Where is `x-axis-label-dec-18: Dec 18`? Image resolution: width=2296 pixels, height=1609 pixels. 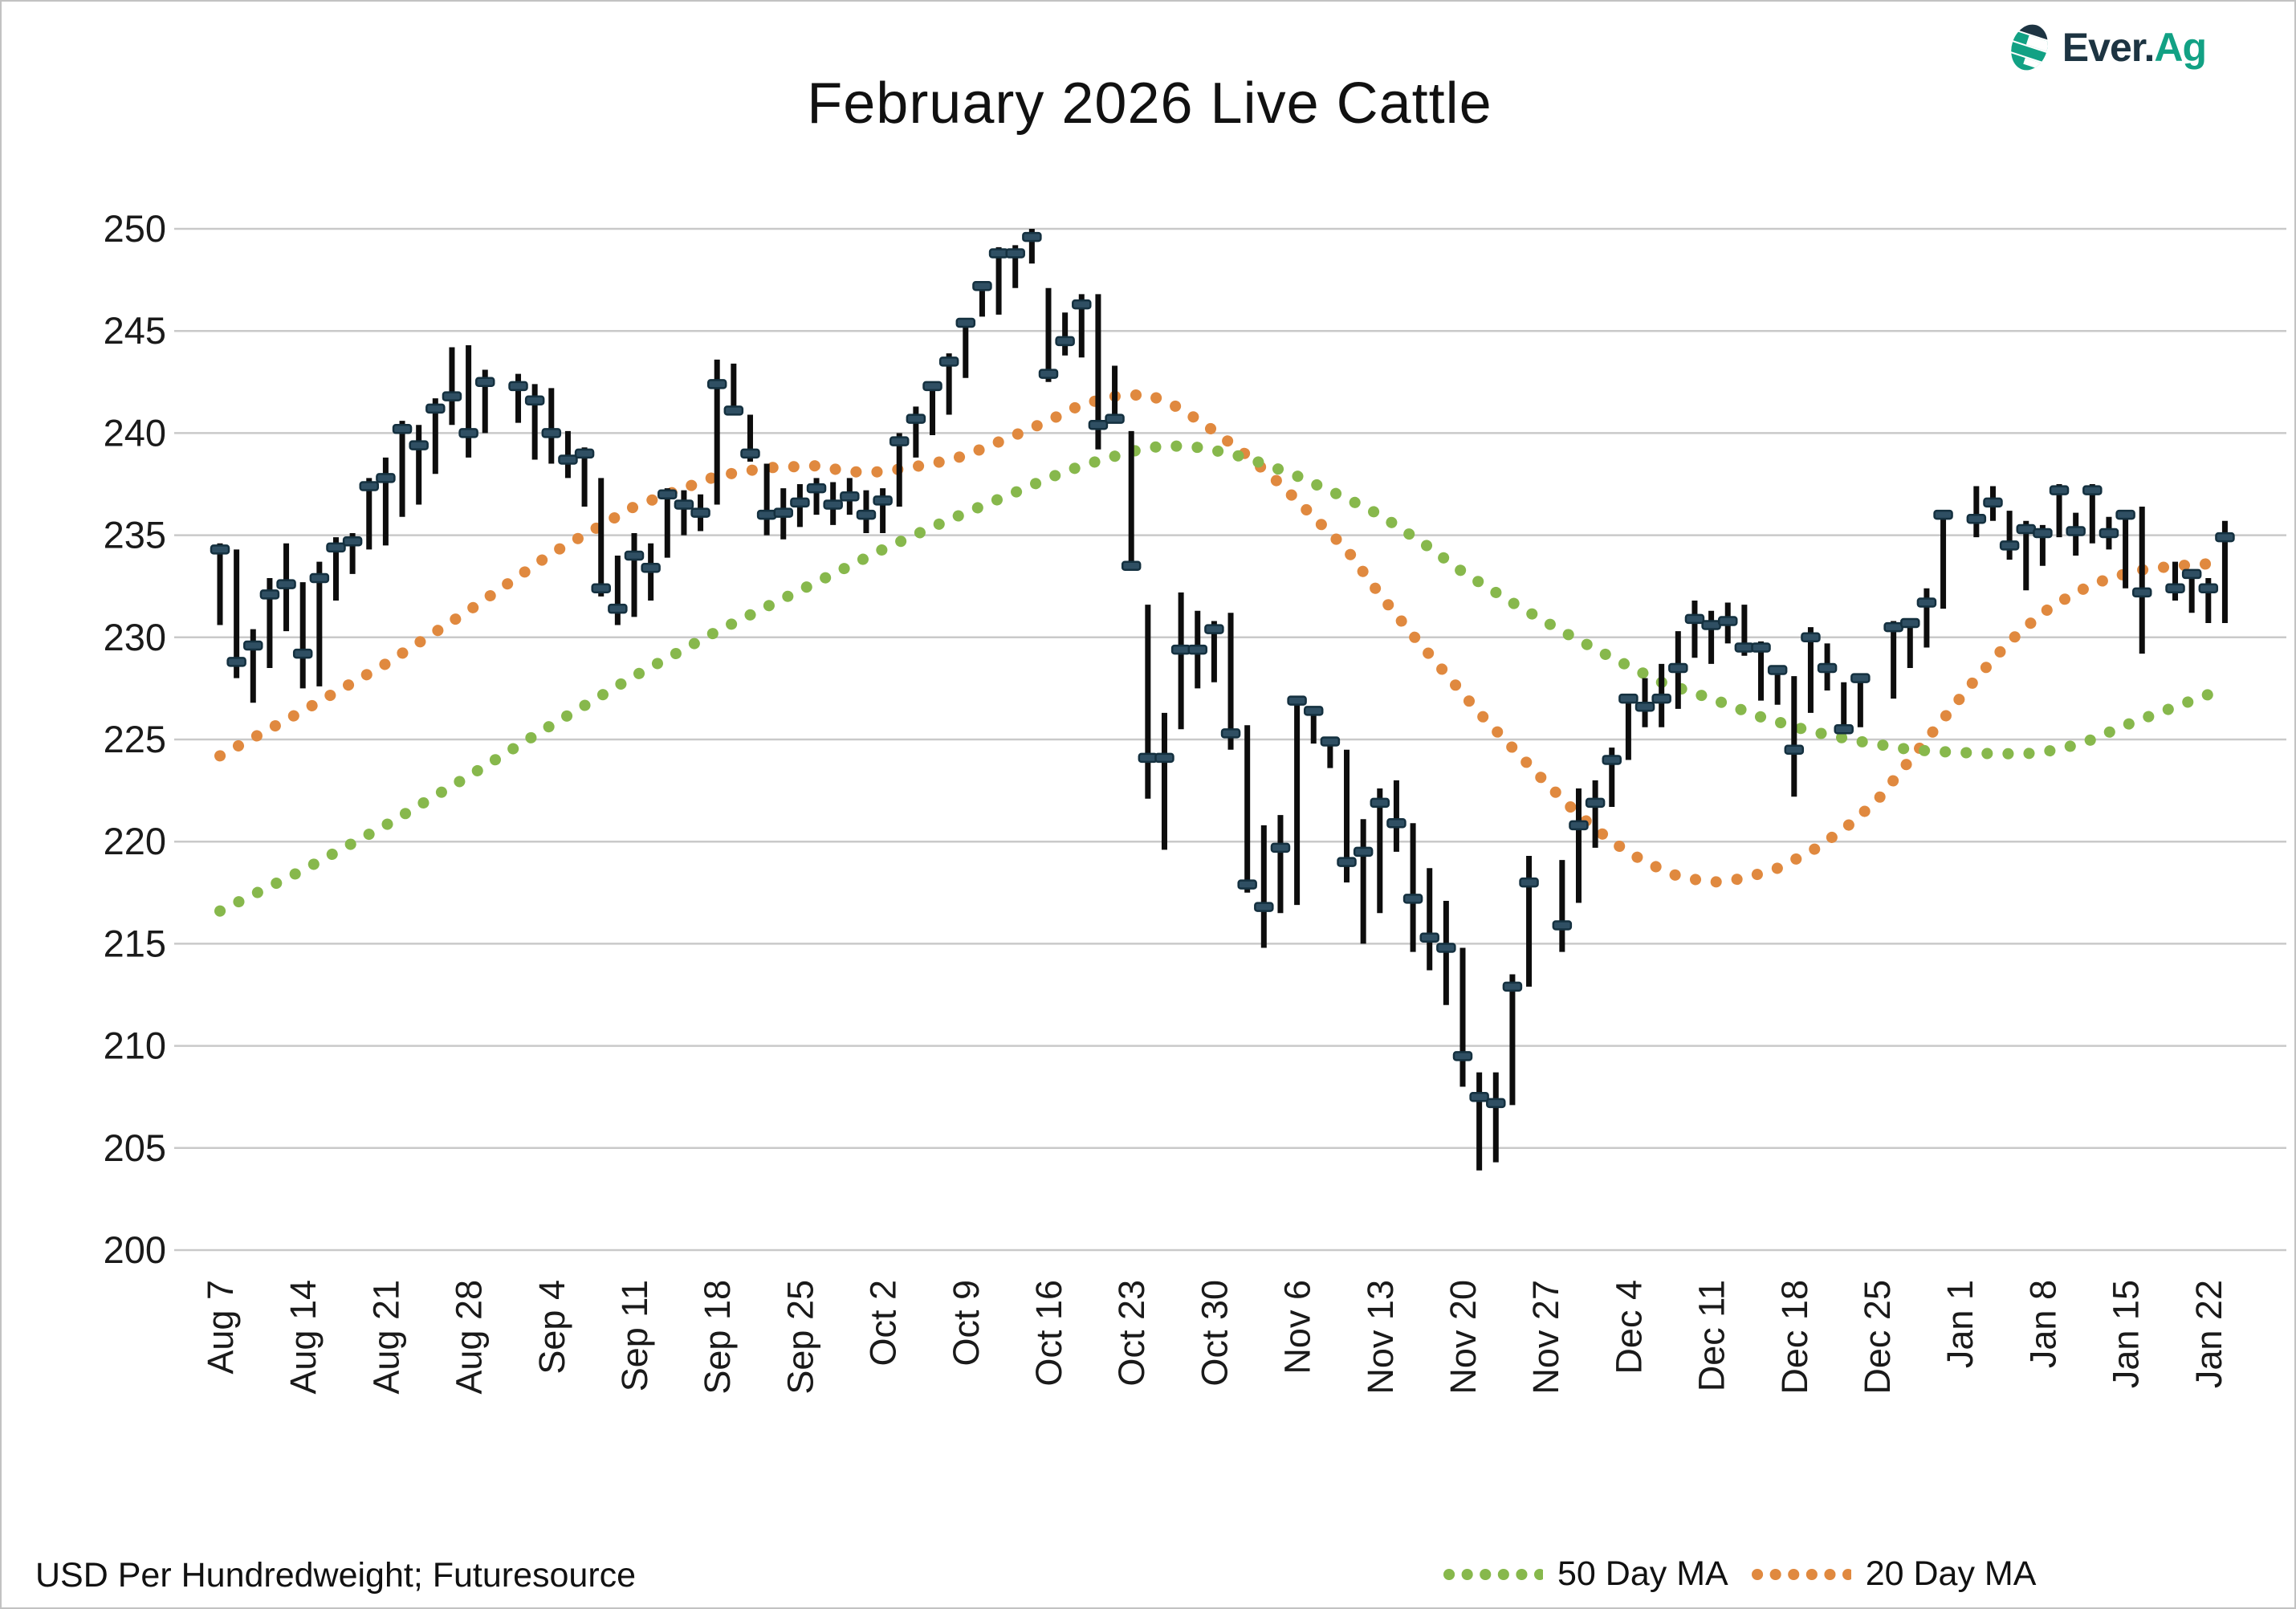
x-axis-label-dec-18: Dec 18 is located at coordinates (1795, 1337).